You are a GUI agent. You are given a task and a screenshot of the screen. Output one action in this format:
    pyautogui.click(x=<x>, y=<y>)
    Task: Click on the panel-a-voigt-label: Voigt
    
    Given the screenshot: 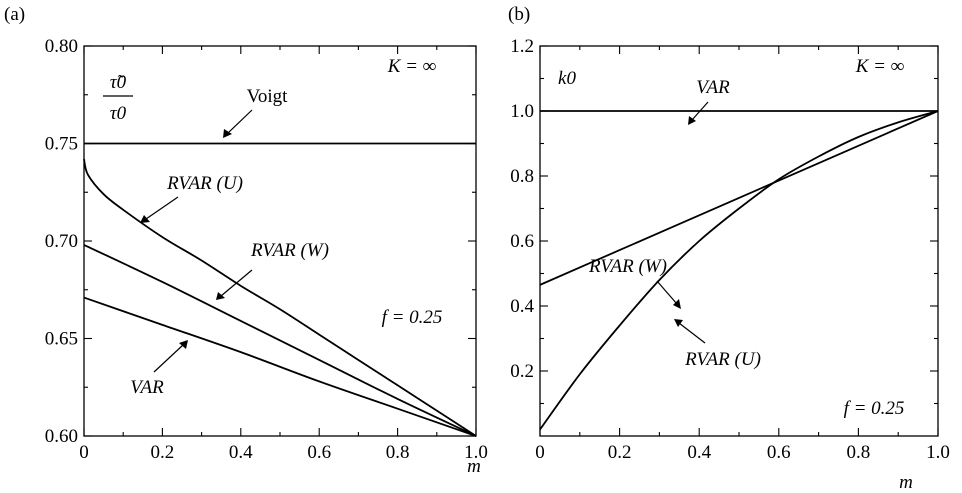 What is the action you would take?
    pyautogui.click(x=268, y=96)
    